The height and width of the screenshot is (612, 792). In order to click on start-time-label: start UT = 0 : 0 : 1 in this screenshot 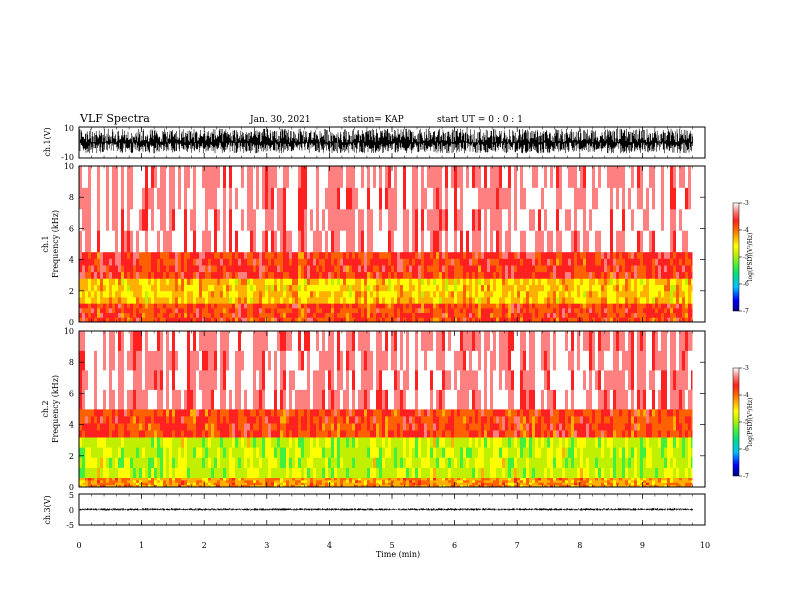, I will do `click(480, 120)`.